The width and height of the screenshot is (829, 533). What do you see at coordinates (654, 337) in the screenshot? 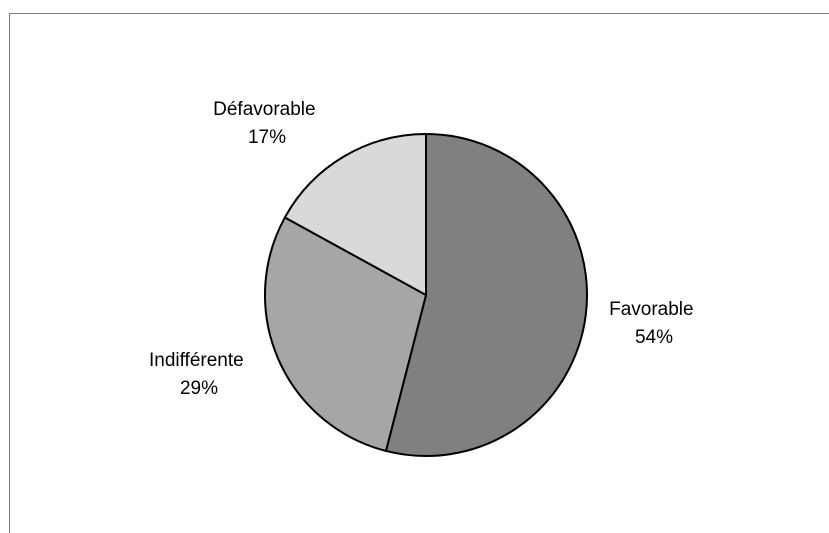
I see `slice-percent-favorable: 54%` at bounding box center [654, 337].